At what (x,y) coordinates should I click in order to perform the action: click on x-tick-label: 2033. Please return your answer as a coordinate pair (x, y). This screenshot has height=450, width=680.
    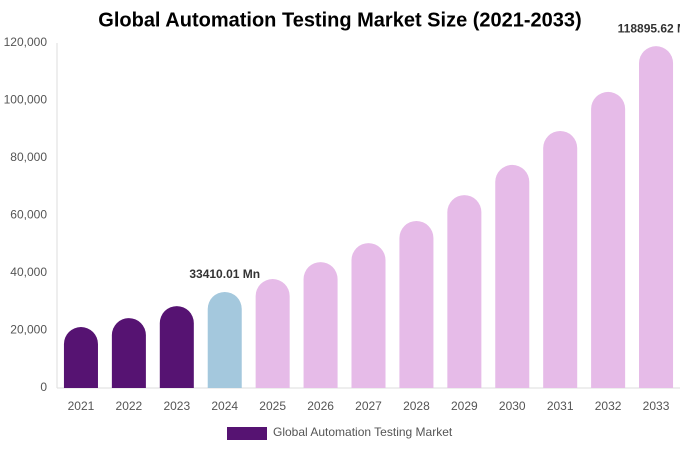
    Looking at the image, I should click on (656, 406).